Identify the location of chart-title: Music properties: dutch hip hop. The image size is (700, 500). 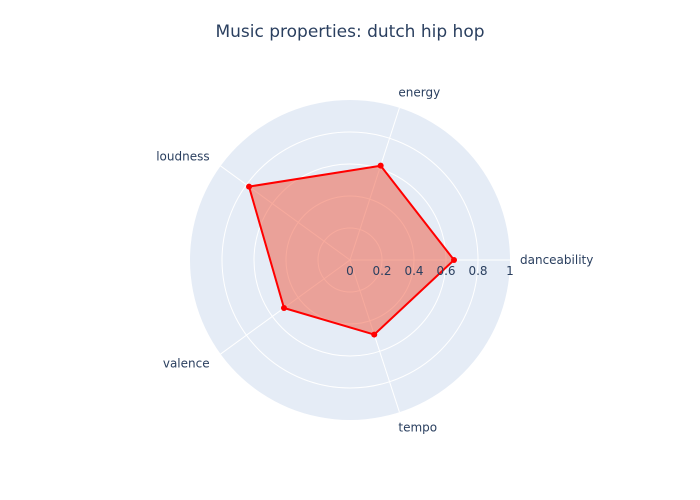
(349, 32).